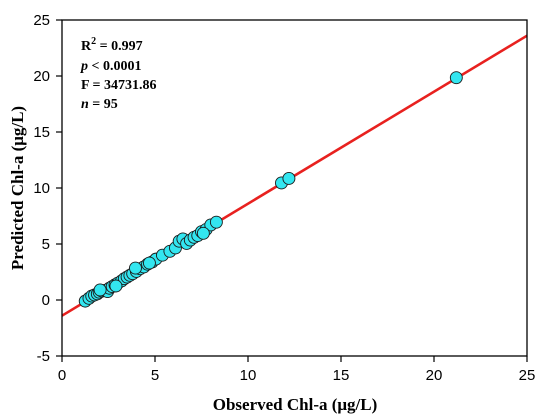 Image resolution: width=550 pixels, height=417 pixels. Describe the element at coordinates (119, 85) in the screenshot. I see `f-statistic-annotation: F = 34731.86` at that location.